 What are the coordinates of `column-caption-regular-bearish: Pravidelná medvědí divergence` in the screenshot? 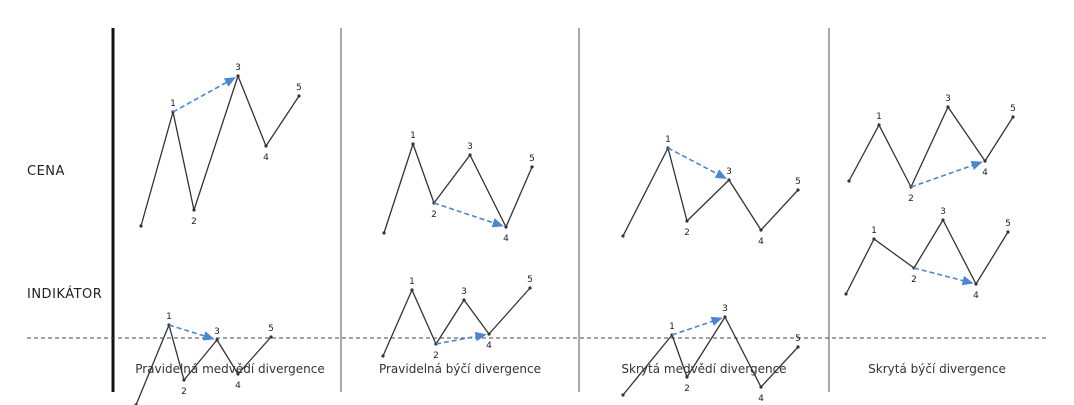 It's located at (230, 369).